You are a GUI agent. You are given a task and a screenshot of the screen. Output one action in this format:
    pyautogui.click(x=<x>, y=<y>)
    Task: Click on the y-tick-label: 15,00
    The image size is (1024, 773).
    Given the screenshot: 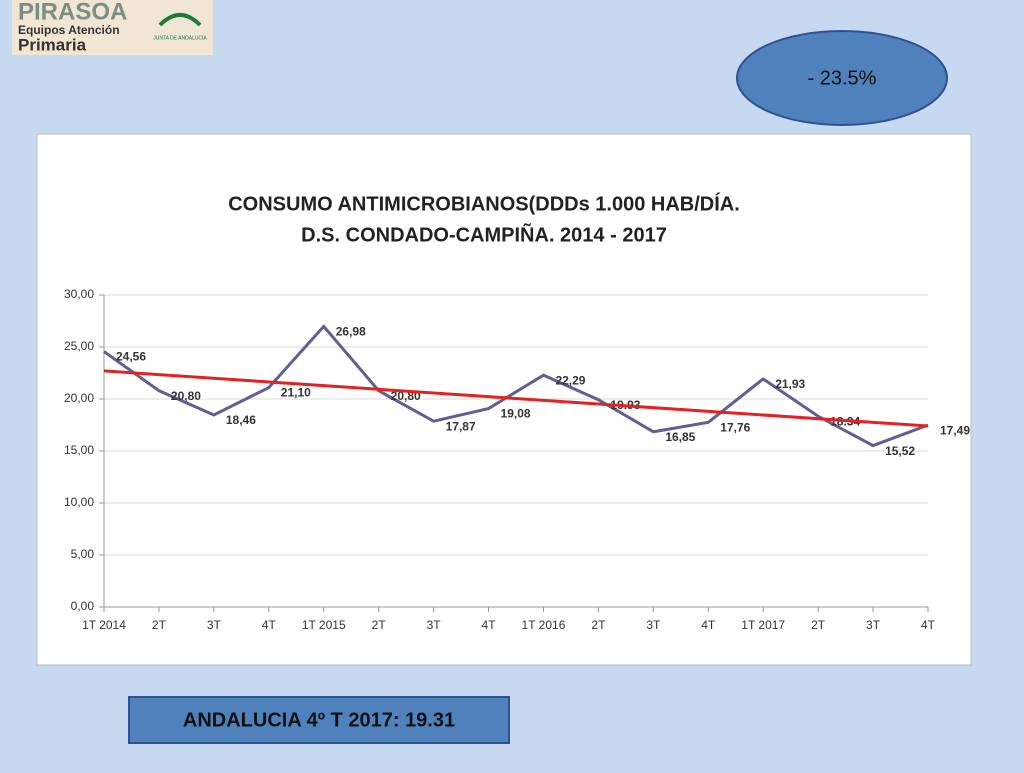 What is the action you would take?
    pyautogui.click(x=79, y=450)
    